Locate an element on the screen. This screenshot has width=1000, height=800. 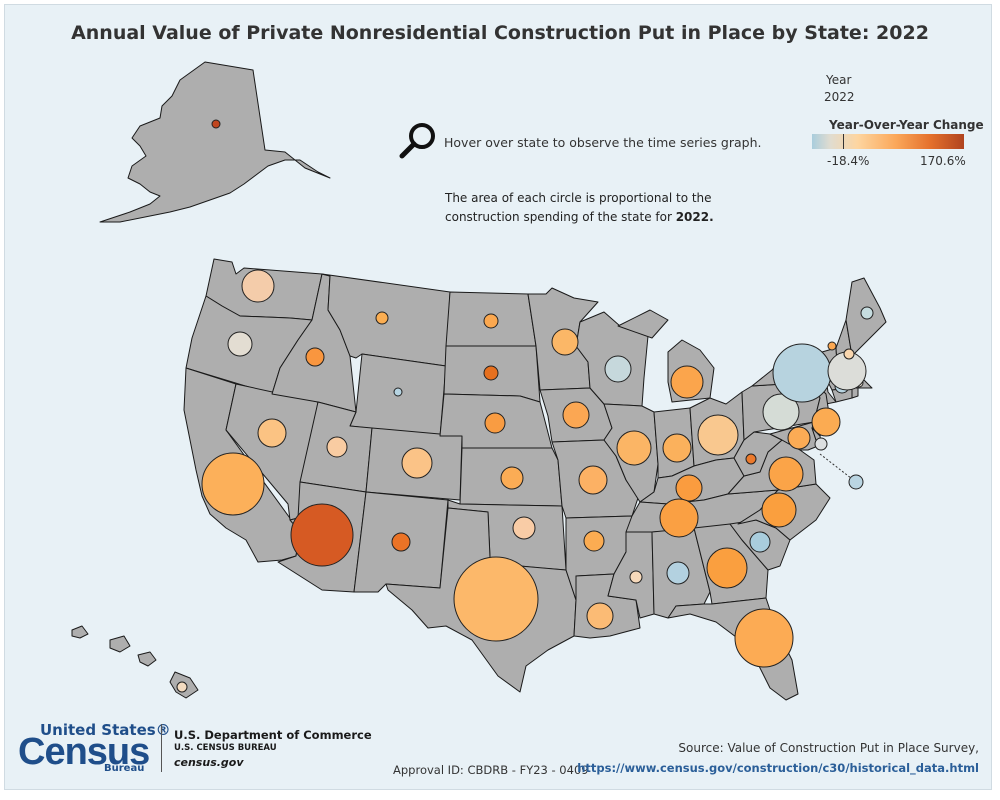
bubble-maryland is located at coordinates (799, 438).